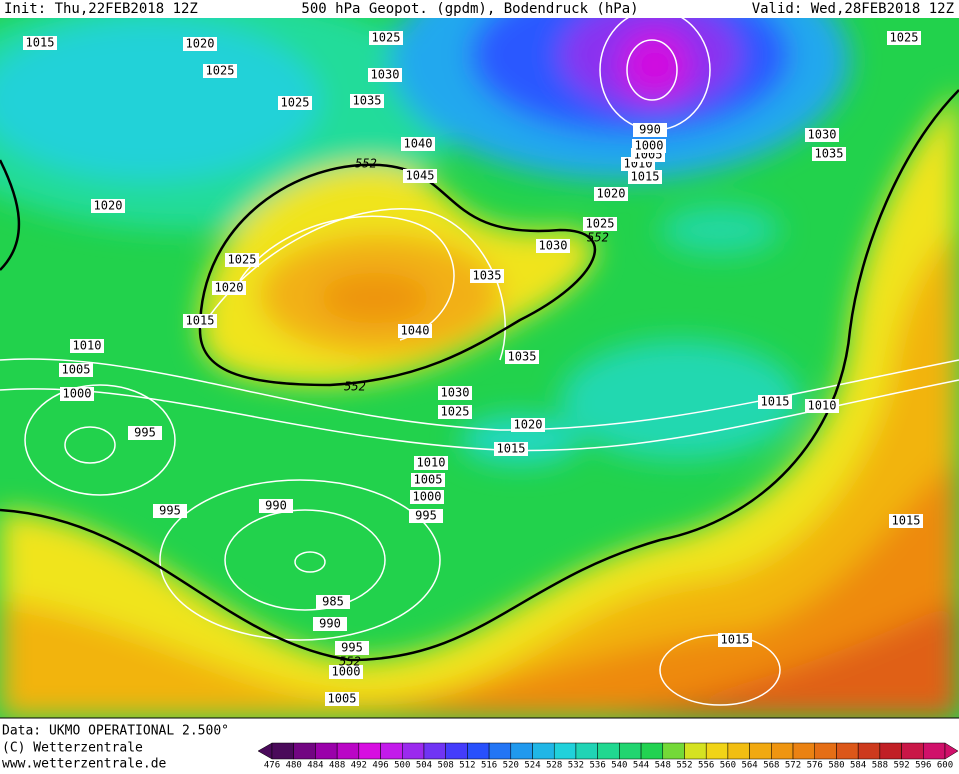  I want to click on scale-tick-label: 536, so click(598, 766).